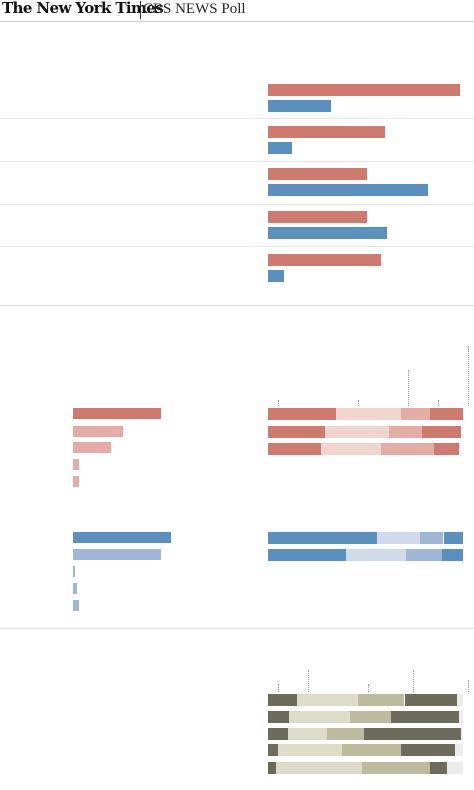 The image size is (474, 790). Describe the element at coordinates (371, 402) in the screenshot. I see `republican-stacked-chart` at that location.